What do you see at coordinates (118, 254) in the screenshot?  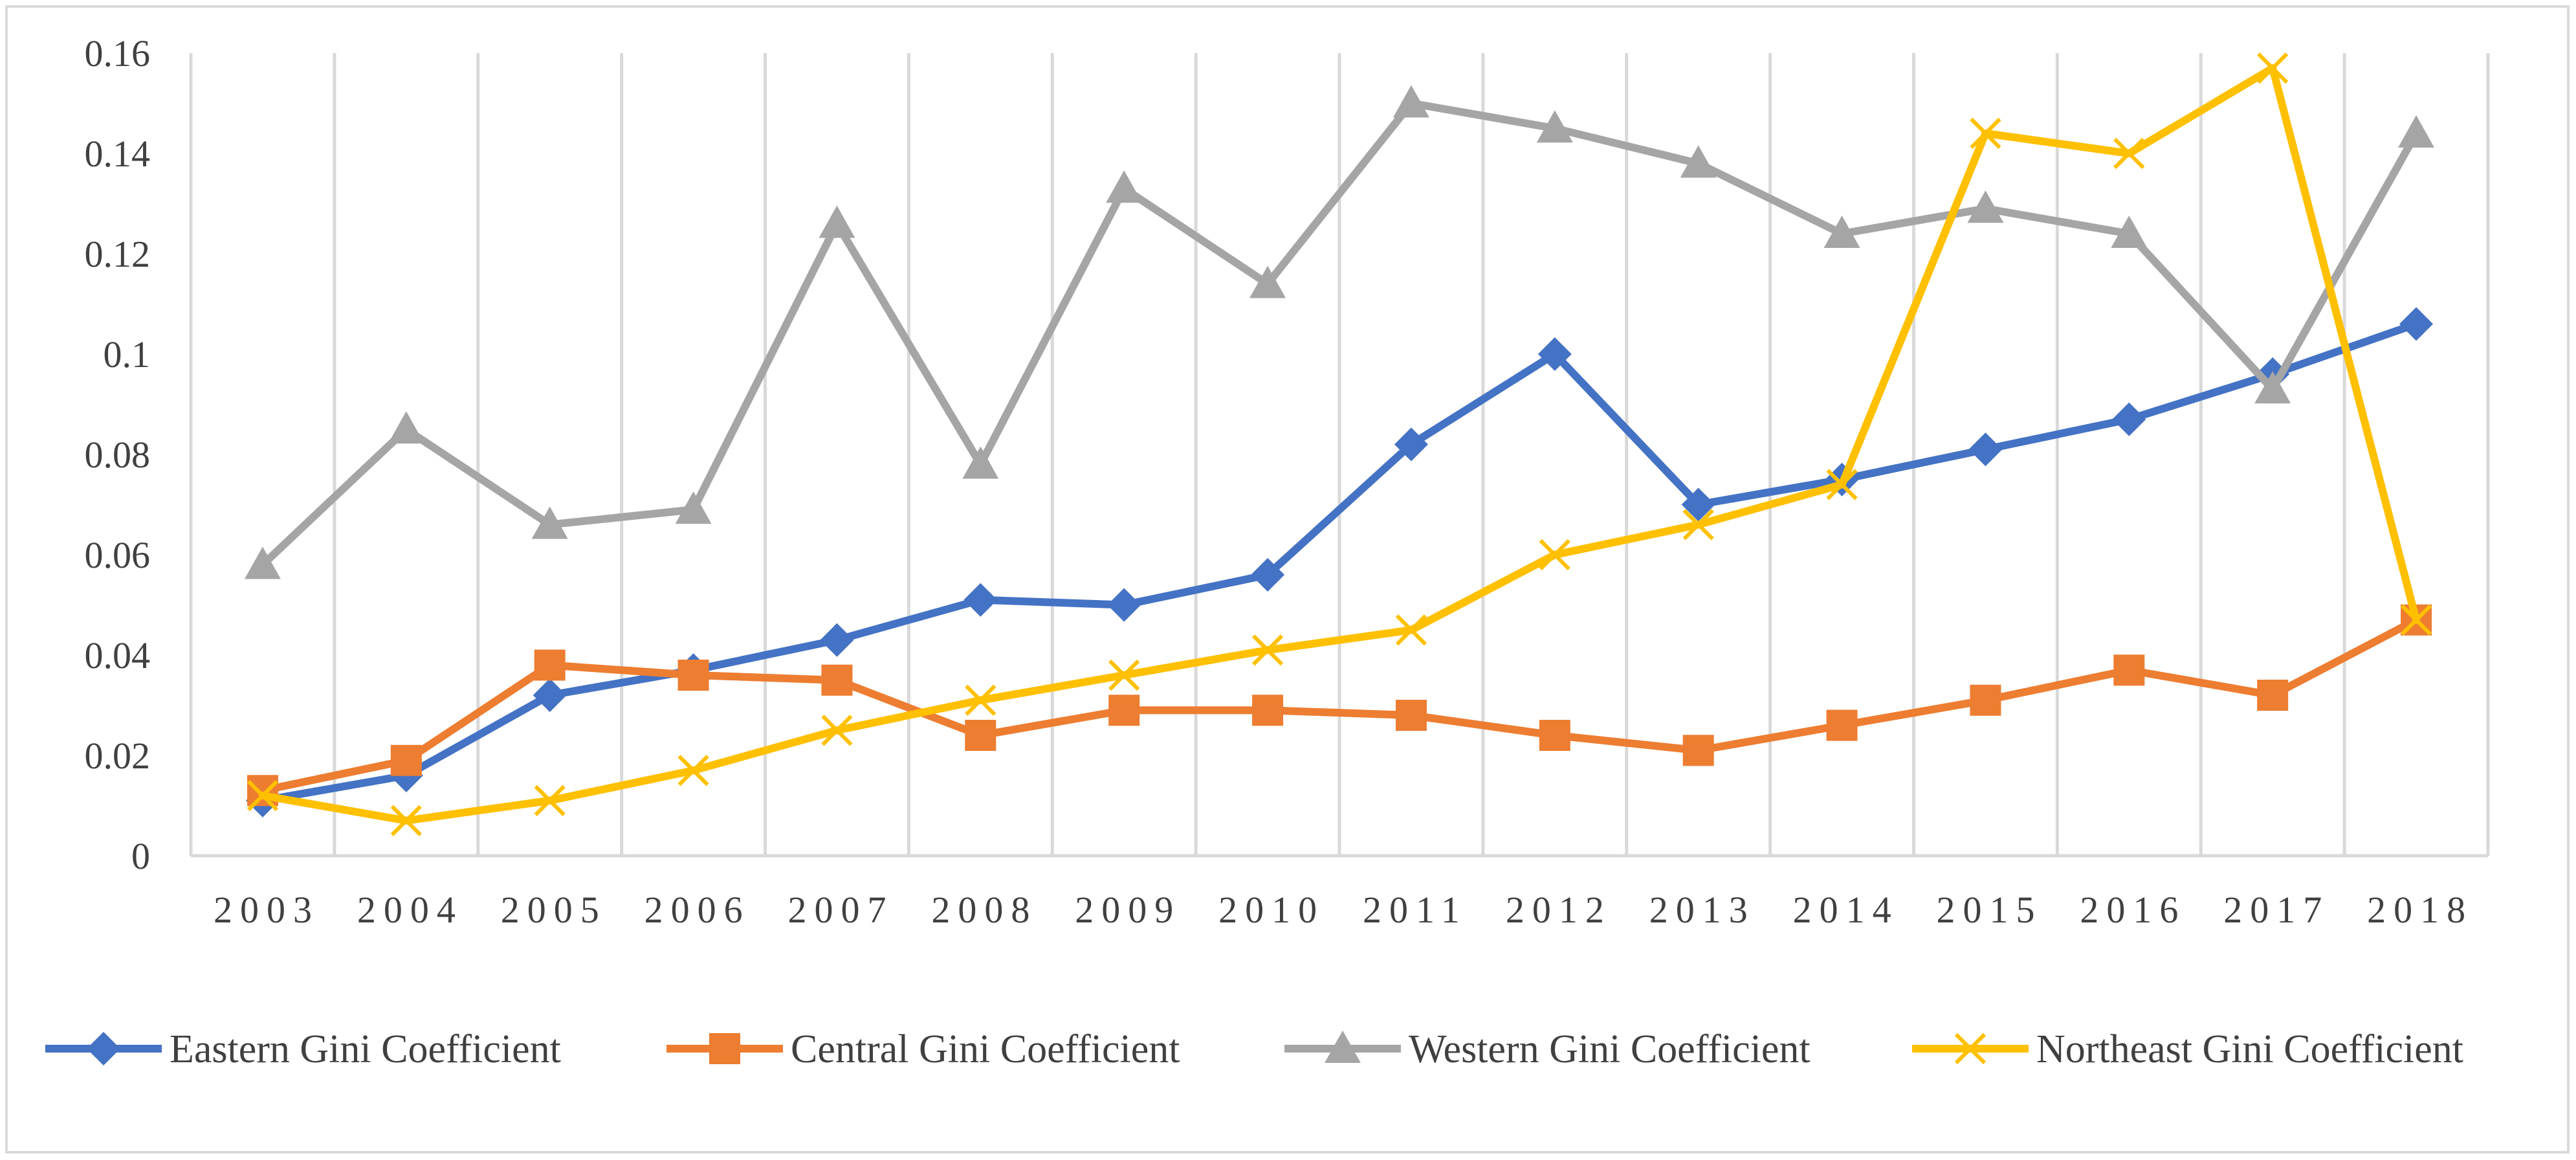 I see `y-tick-label: 0.12` at bounding box center [118, 254].